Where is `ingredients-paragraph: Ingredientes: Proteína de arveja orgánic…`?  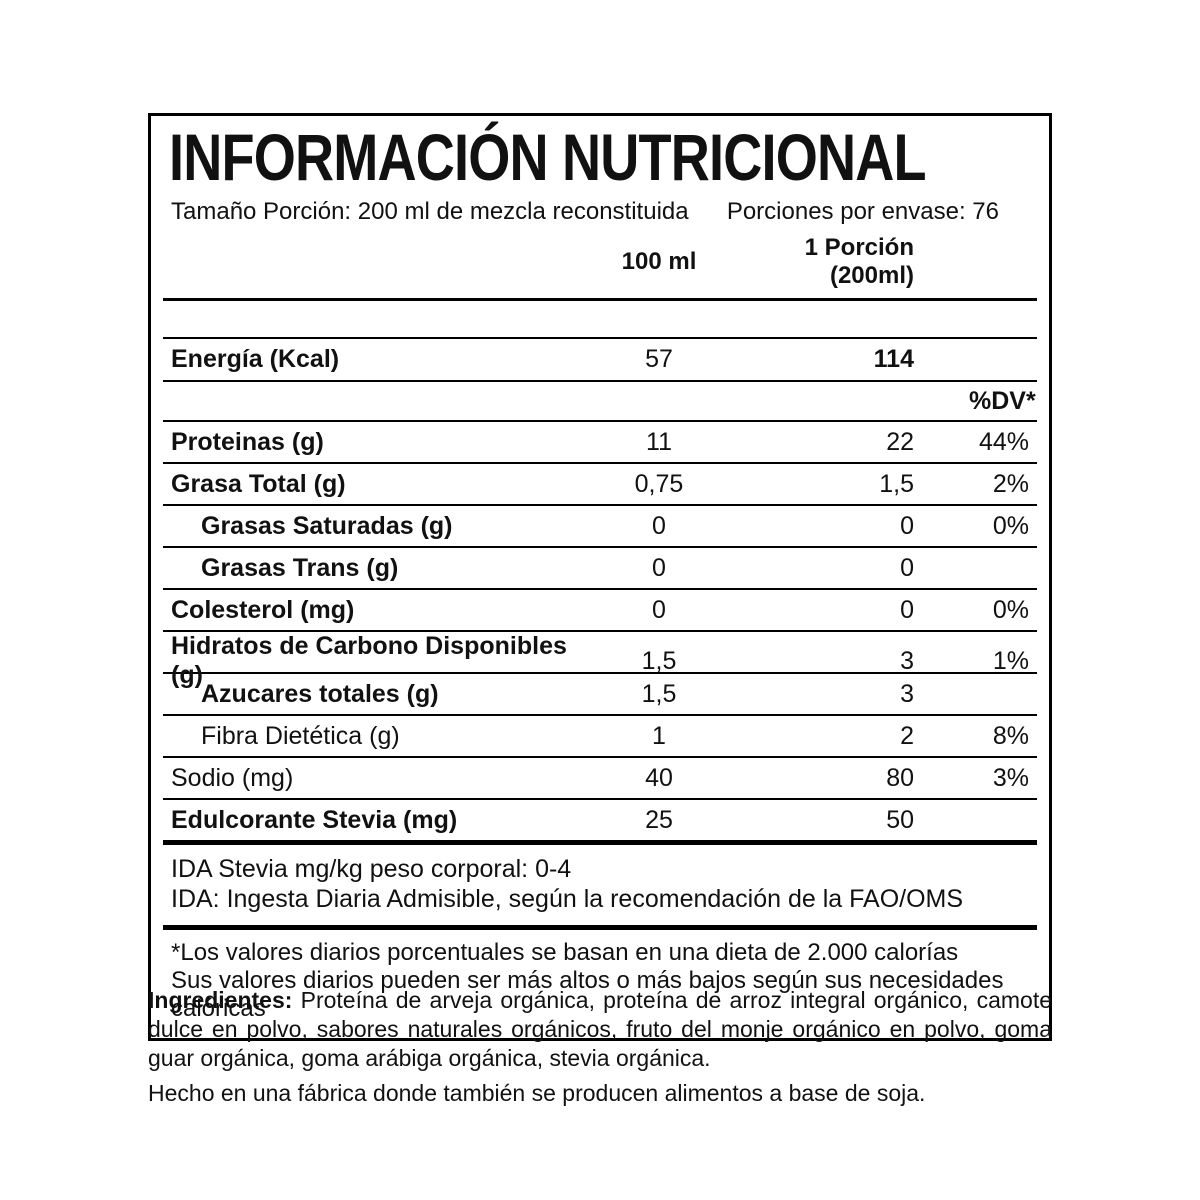
ingredients-paragraph: Ingredientes: Proteína de arveja orgánic… is located at coordinates (600, 1029).